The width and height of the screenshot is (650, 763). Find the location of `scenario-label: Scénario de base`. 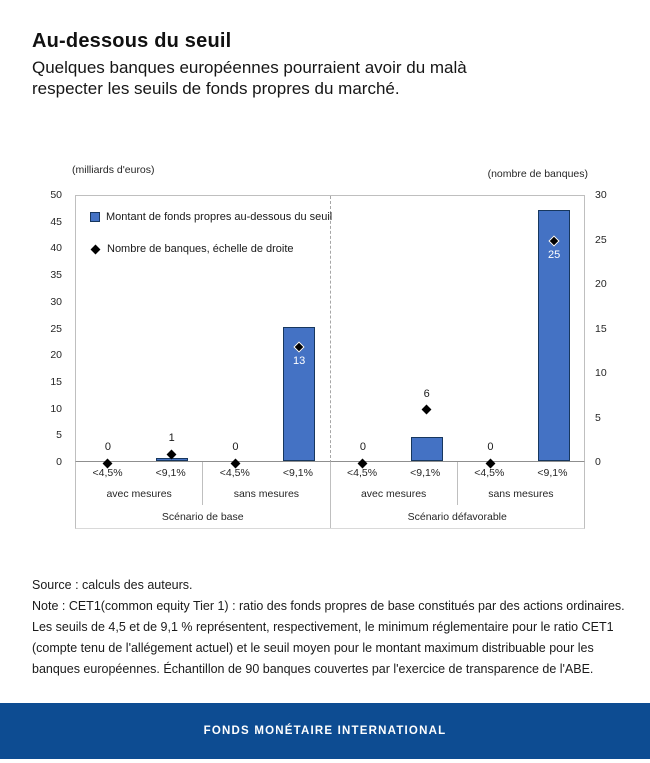

scenario-label: Scénario de base is located at coordinates (203, 516).